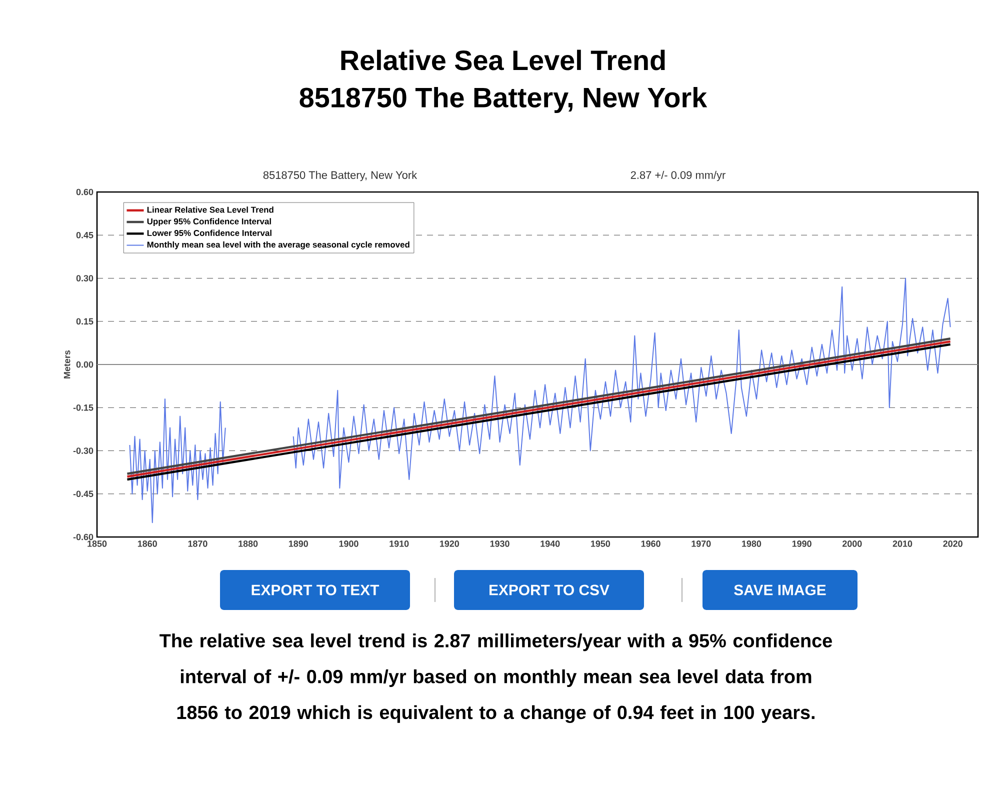 Image resolution: width=992 pixels, height=810 pixels. I want to click on y-axis-title: Meters, so click(67, 364).